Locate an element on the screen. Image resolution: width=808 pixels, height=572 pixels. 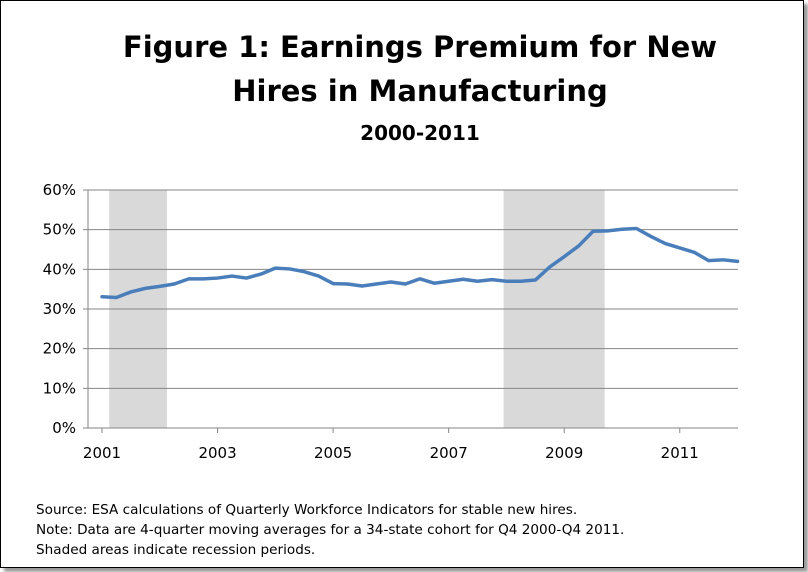
y-tick-label: 60% is located at coordinates (59, 190).